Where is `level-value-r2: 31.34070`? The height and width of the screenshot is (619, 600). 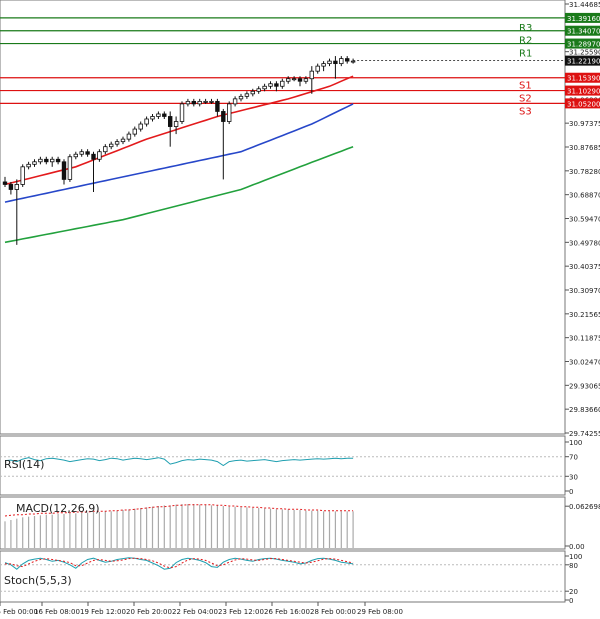 level-value-r2: 31.34070 is located at coordinates (583, 32).